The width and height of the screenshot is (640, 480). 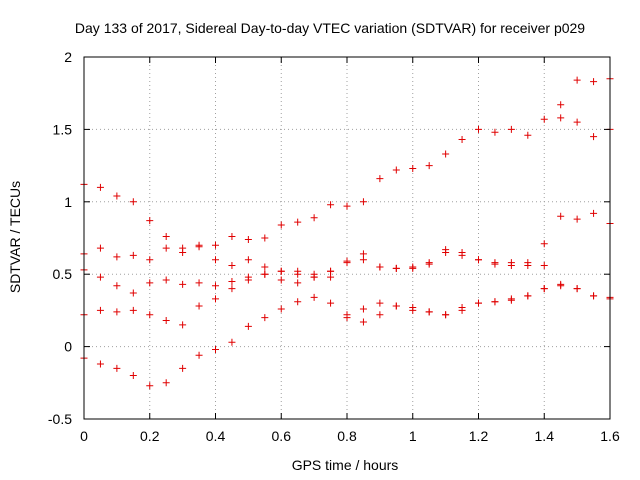 I want to click on x-tick-label: 1.6, so click(x=610, y=436).